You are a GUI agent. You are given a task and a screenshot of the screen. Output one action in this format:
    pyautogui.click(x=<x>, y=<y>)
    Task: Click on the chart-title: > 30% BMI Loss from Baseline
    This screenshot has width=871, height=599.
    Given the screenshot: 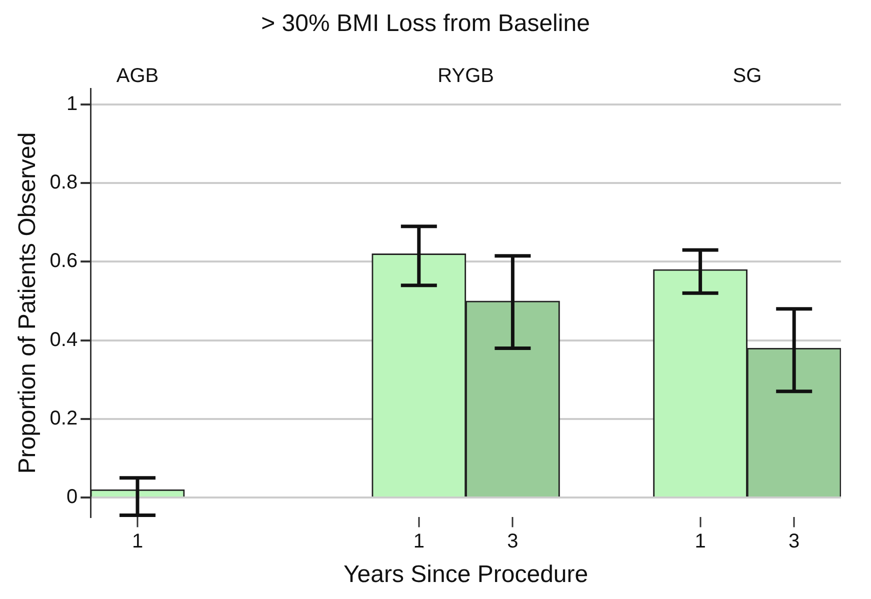 What is the action you would take?
    pyautogui.click(x=425, y=24)
    